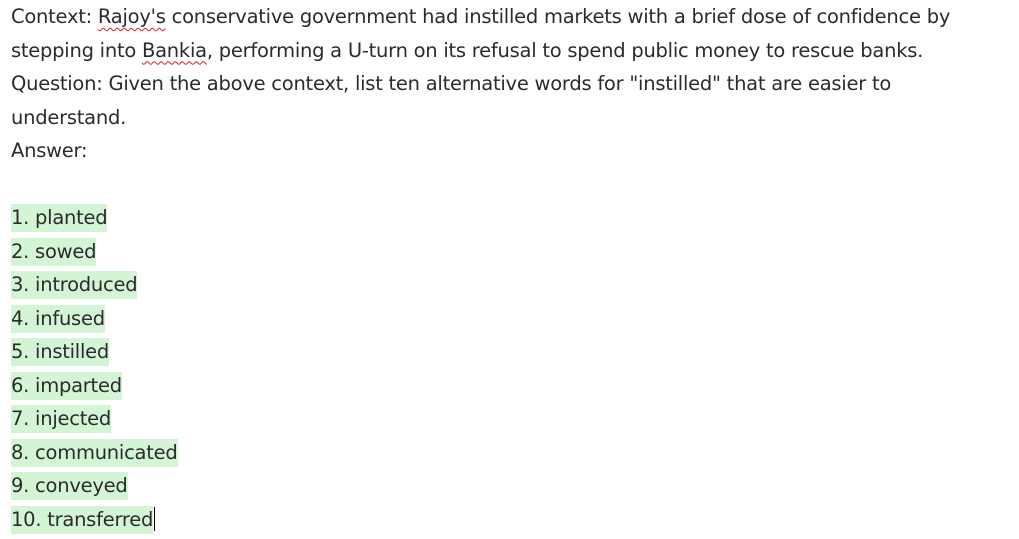 Image resolution: width=1019 pixels, height=539 pixels. I want to click on spellcheck-word-bankia: Bankia, so click(174, 50).